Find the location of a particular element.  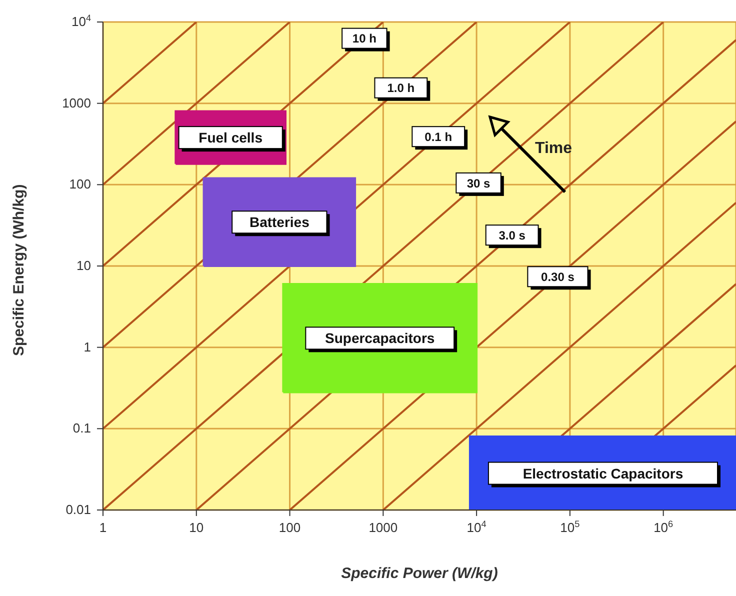

series-label: Batteries is located at coordinates (279, 222).